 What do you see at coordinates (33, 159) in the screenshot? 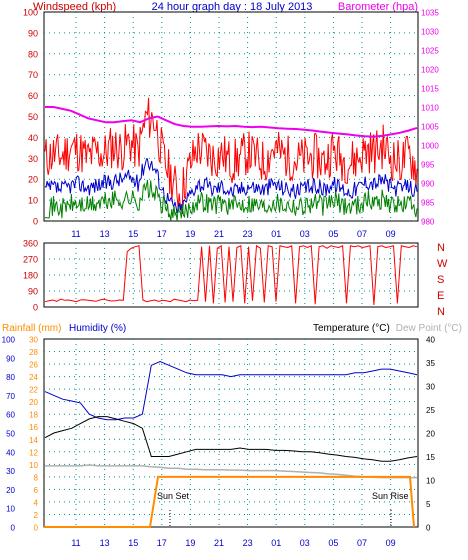
I see `wind-y-tick-label: 30` at bounding box center [33, 159].